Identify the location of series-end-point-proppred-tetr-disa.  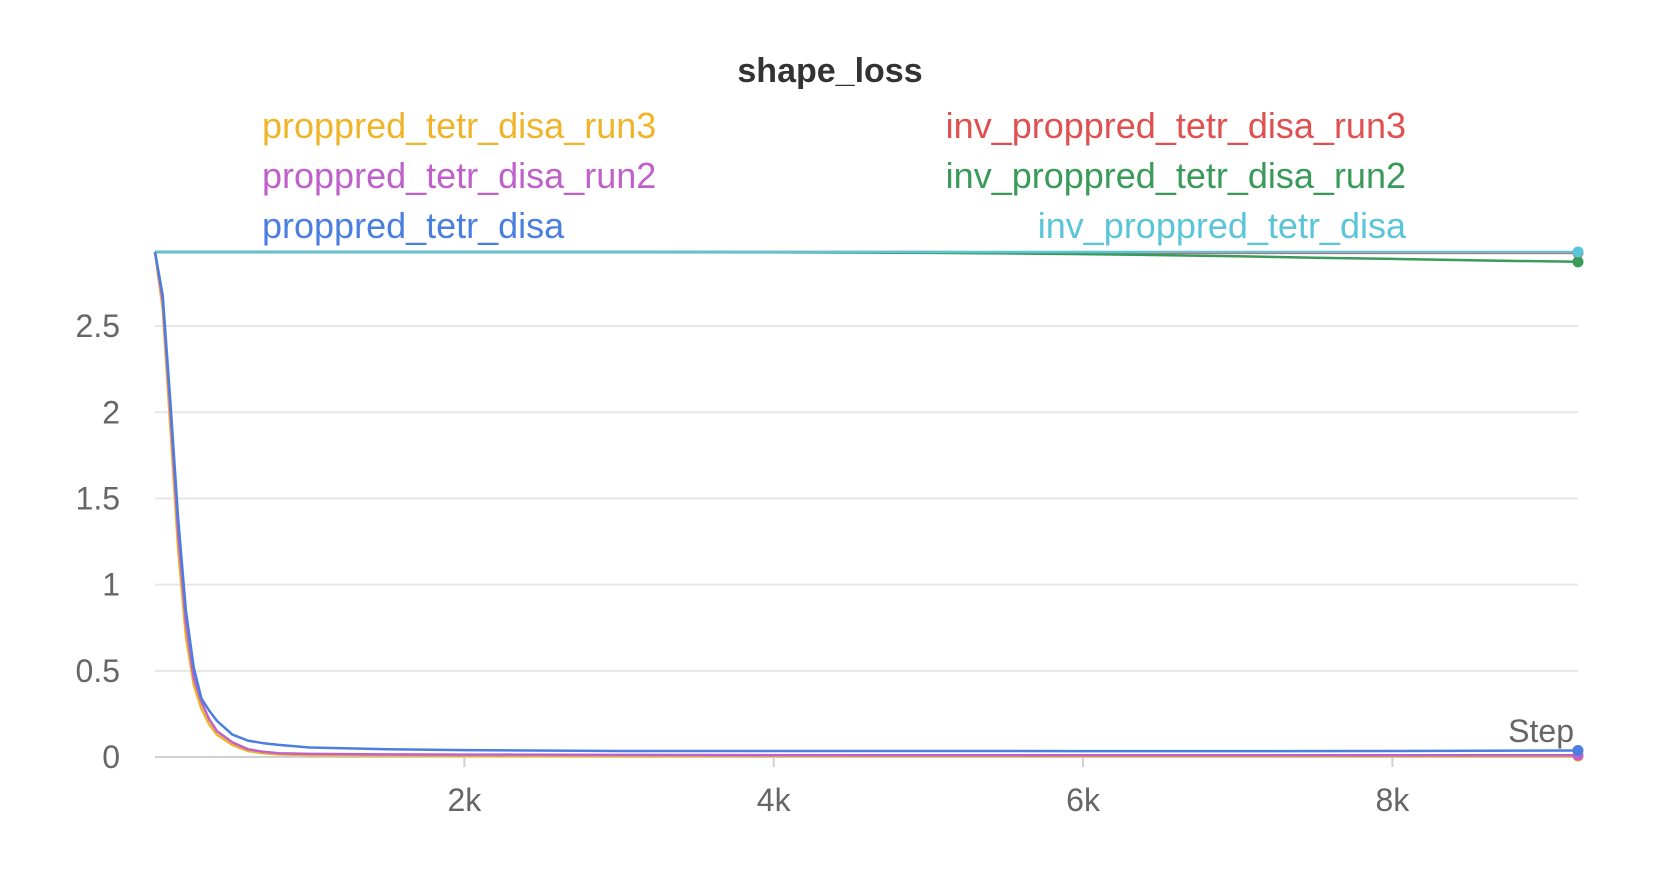
(1578, 750).